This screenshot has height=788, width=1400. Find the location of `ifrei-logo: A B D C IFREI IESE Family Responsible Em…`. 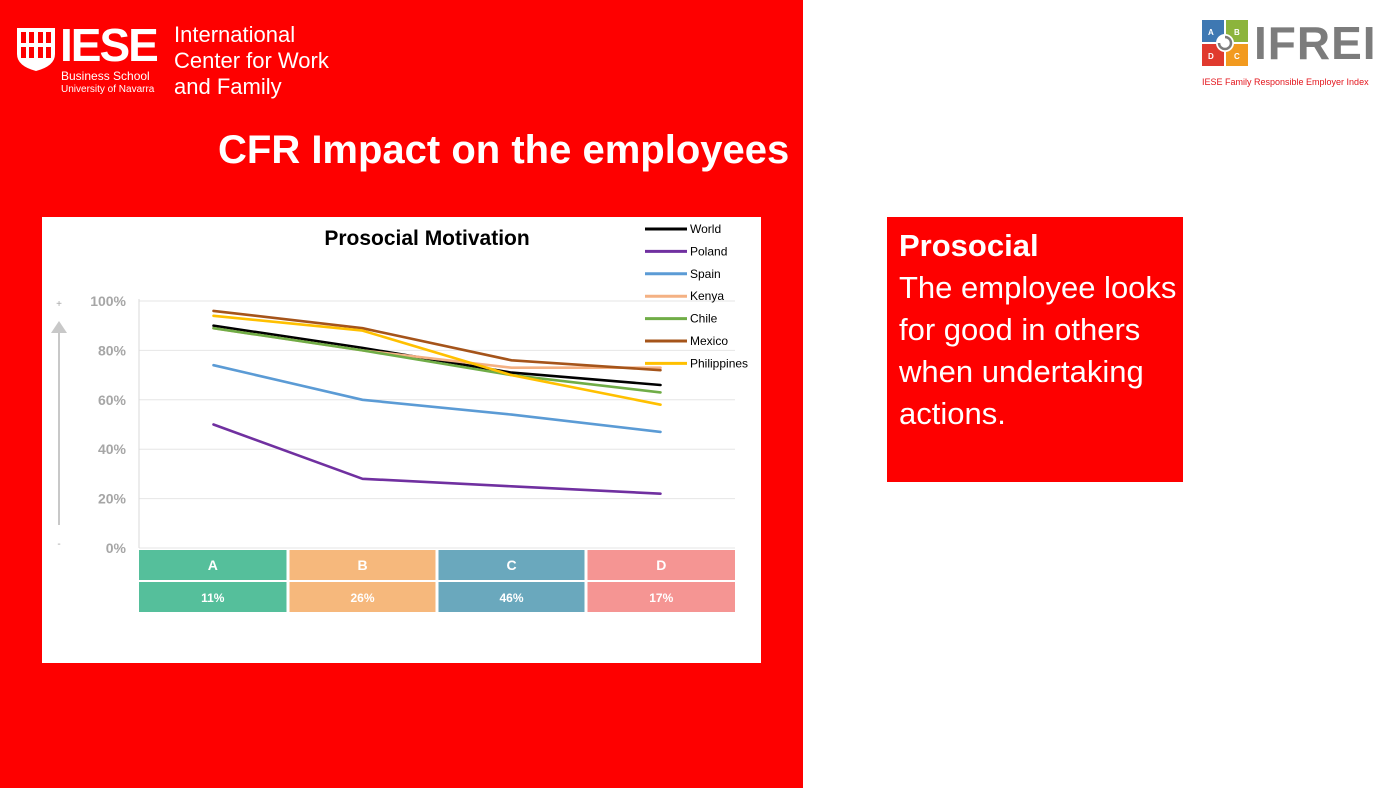

ifrei-logo: A B D C IFREI IESE Family Responsible Em… is located at coordinates (1288, 55).